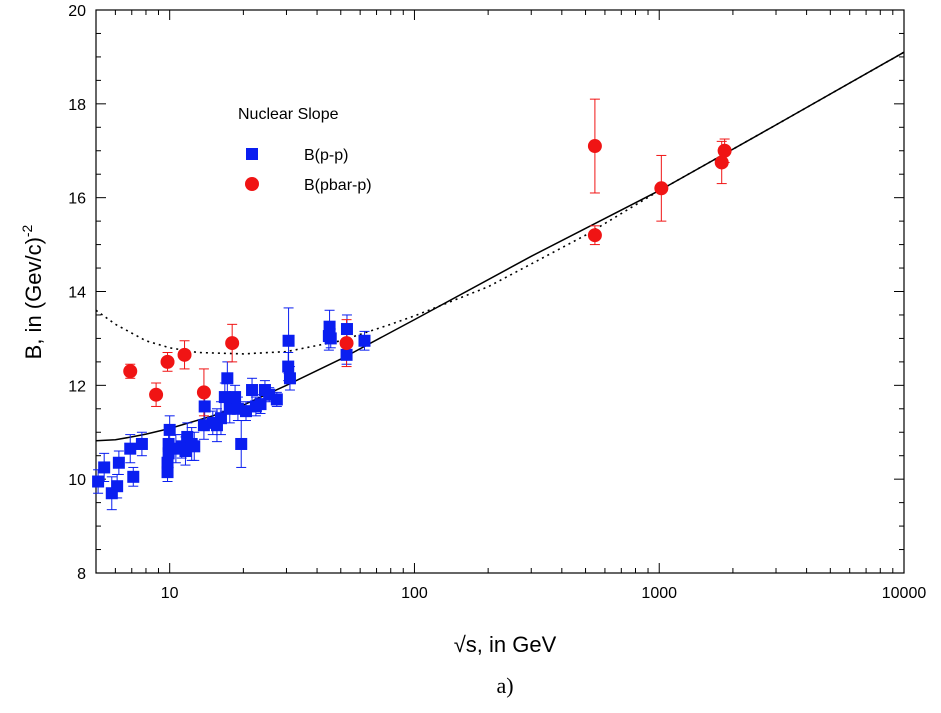  I want to click on legend-label-pp: B(p-p), so click(326, 155).